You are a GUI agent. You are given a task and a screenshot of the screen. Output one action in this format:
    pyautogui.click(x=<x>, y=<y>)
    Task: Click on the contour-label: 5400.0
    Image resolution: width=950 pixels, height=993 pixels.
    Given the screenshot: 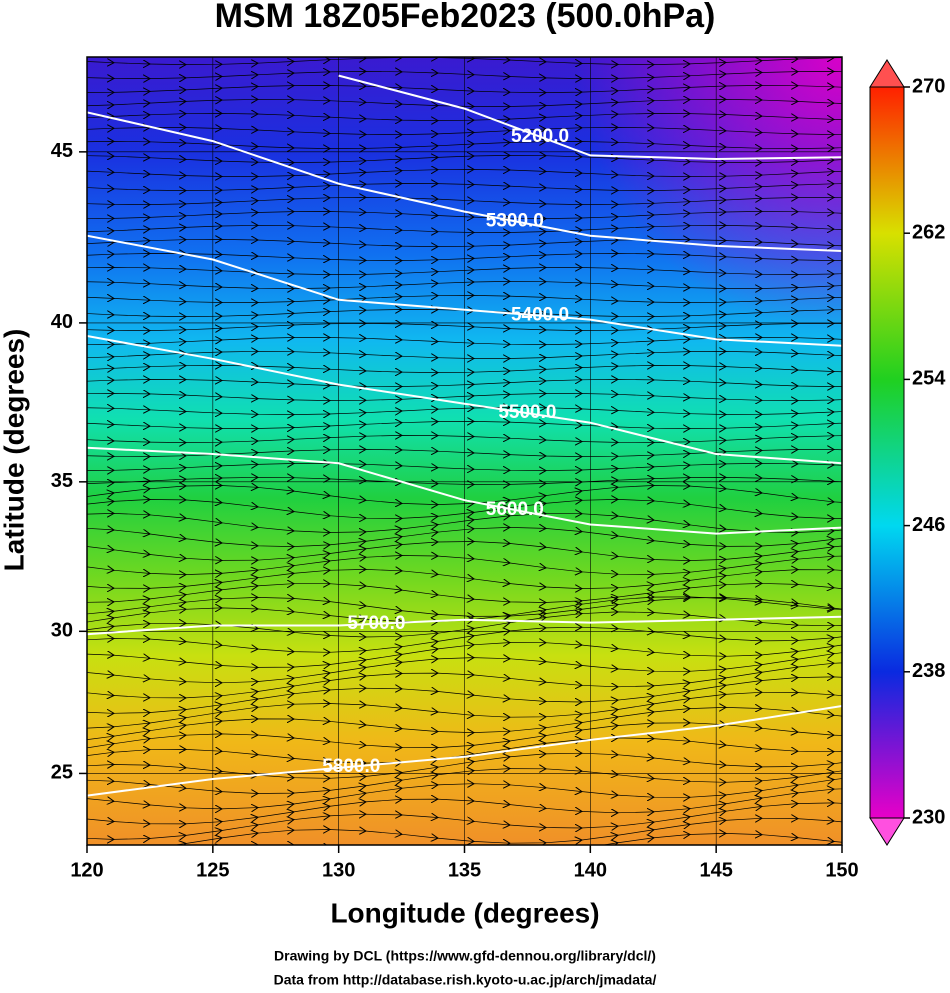 What is the action you would take?
    pyautogui.click(x=540, y=315)
    